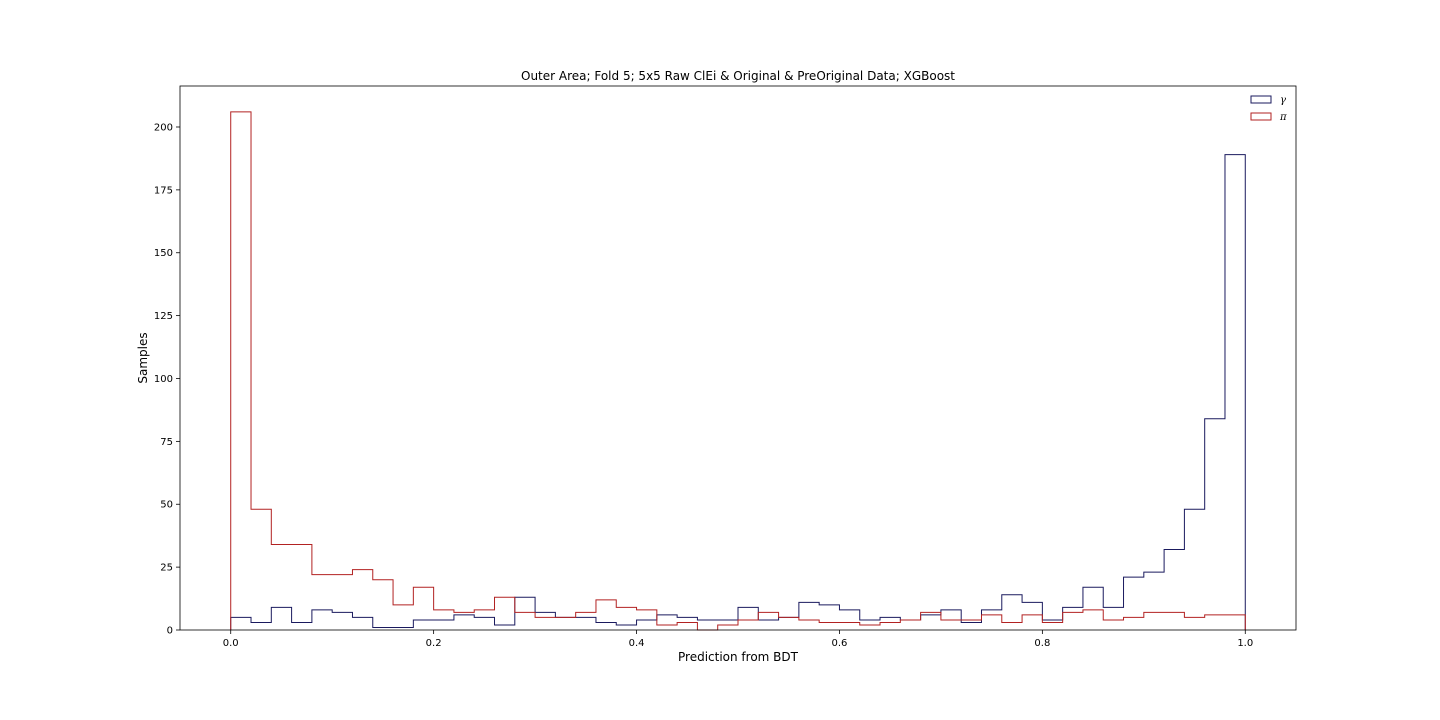 This screenshot has height=720, width=1440. Describe the element at coordinates (434, 643) in the screenshot. I see `x-tick-label: 0.2` at that location.